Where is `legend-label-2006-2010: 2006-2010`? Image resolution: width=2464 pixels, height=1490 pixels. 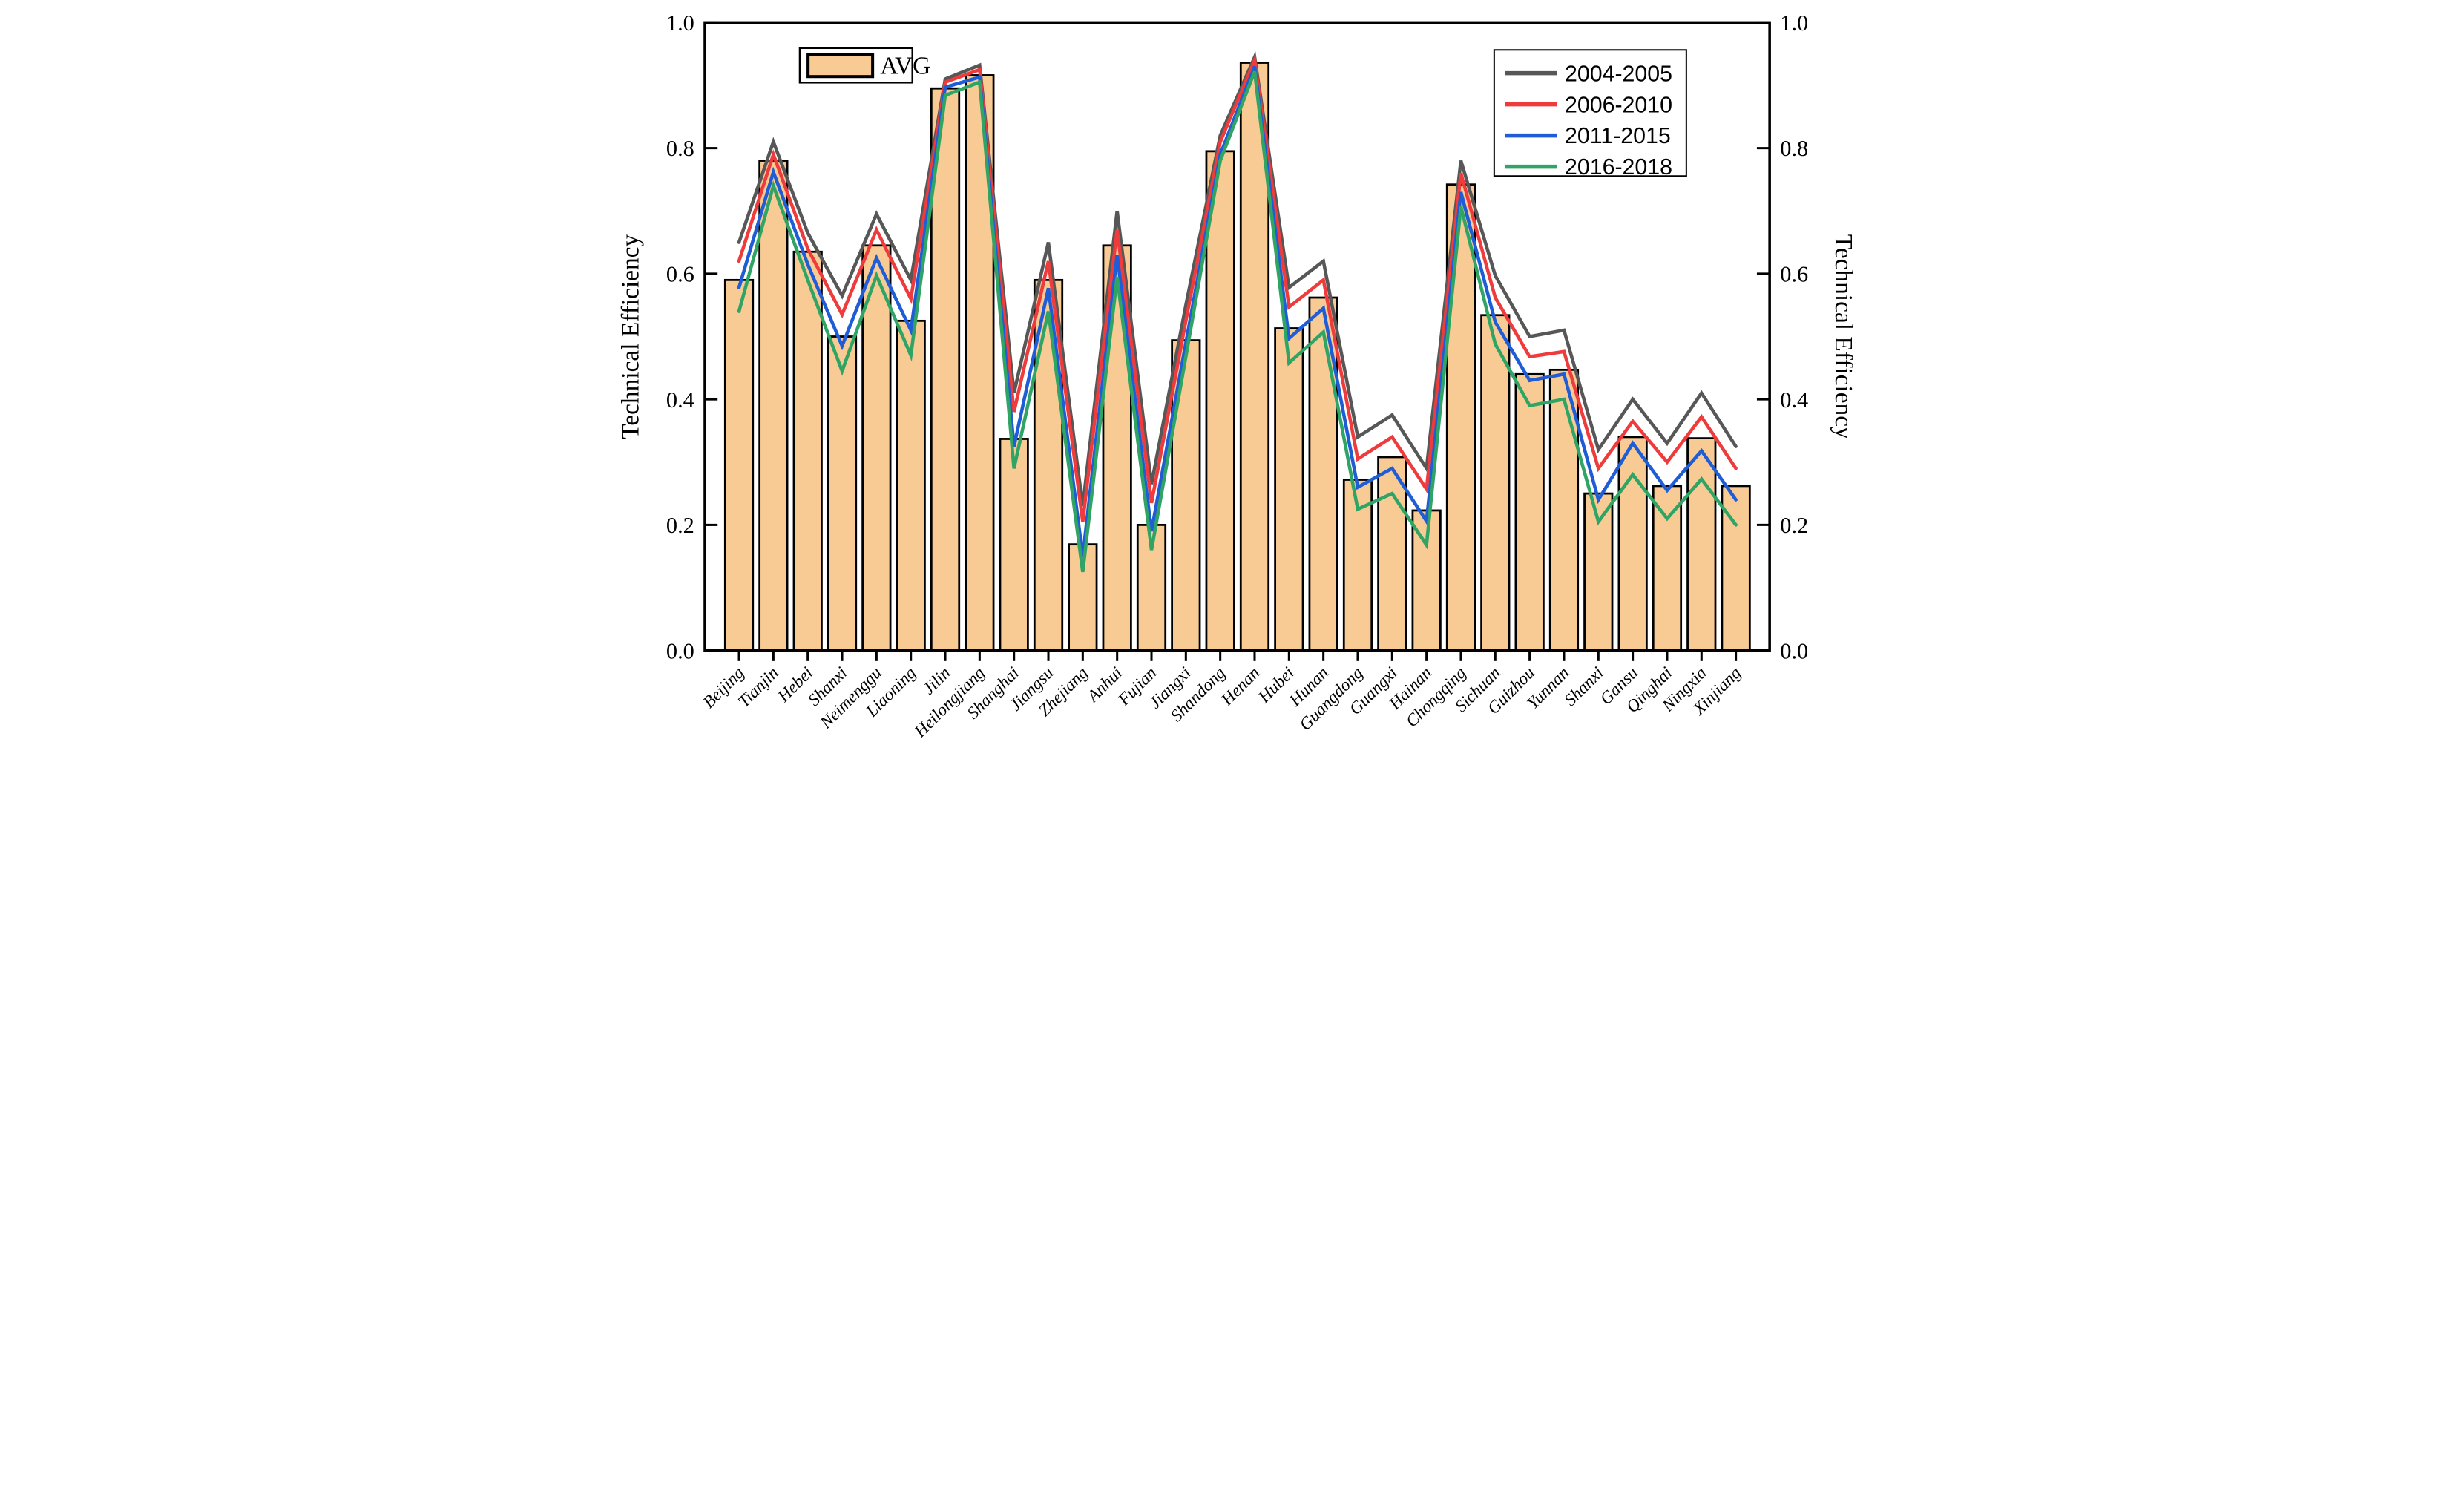 legend-label-2006-2010: 2006-2010 is located at coordinates (1618, 105).